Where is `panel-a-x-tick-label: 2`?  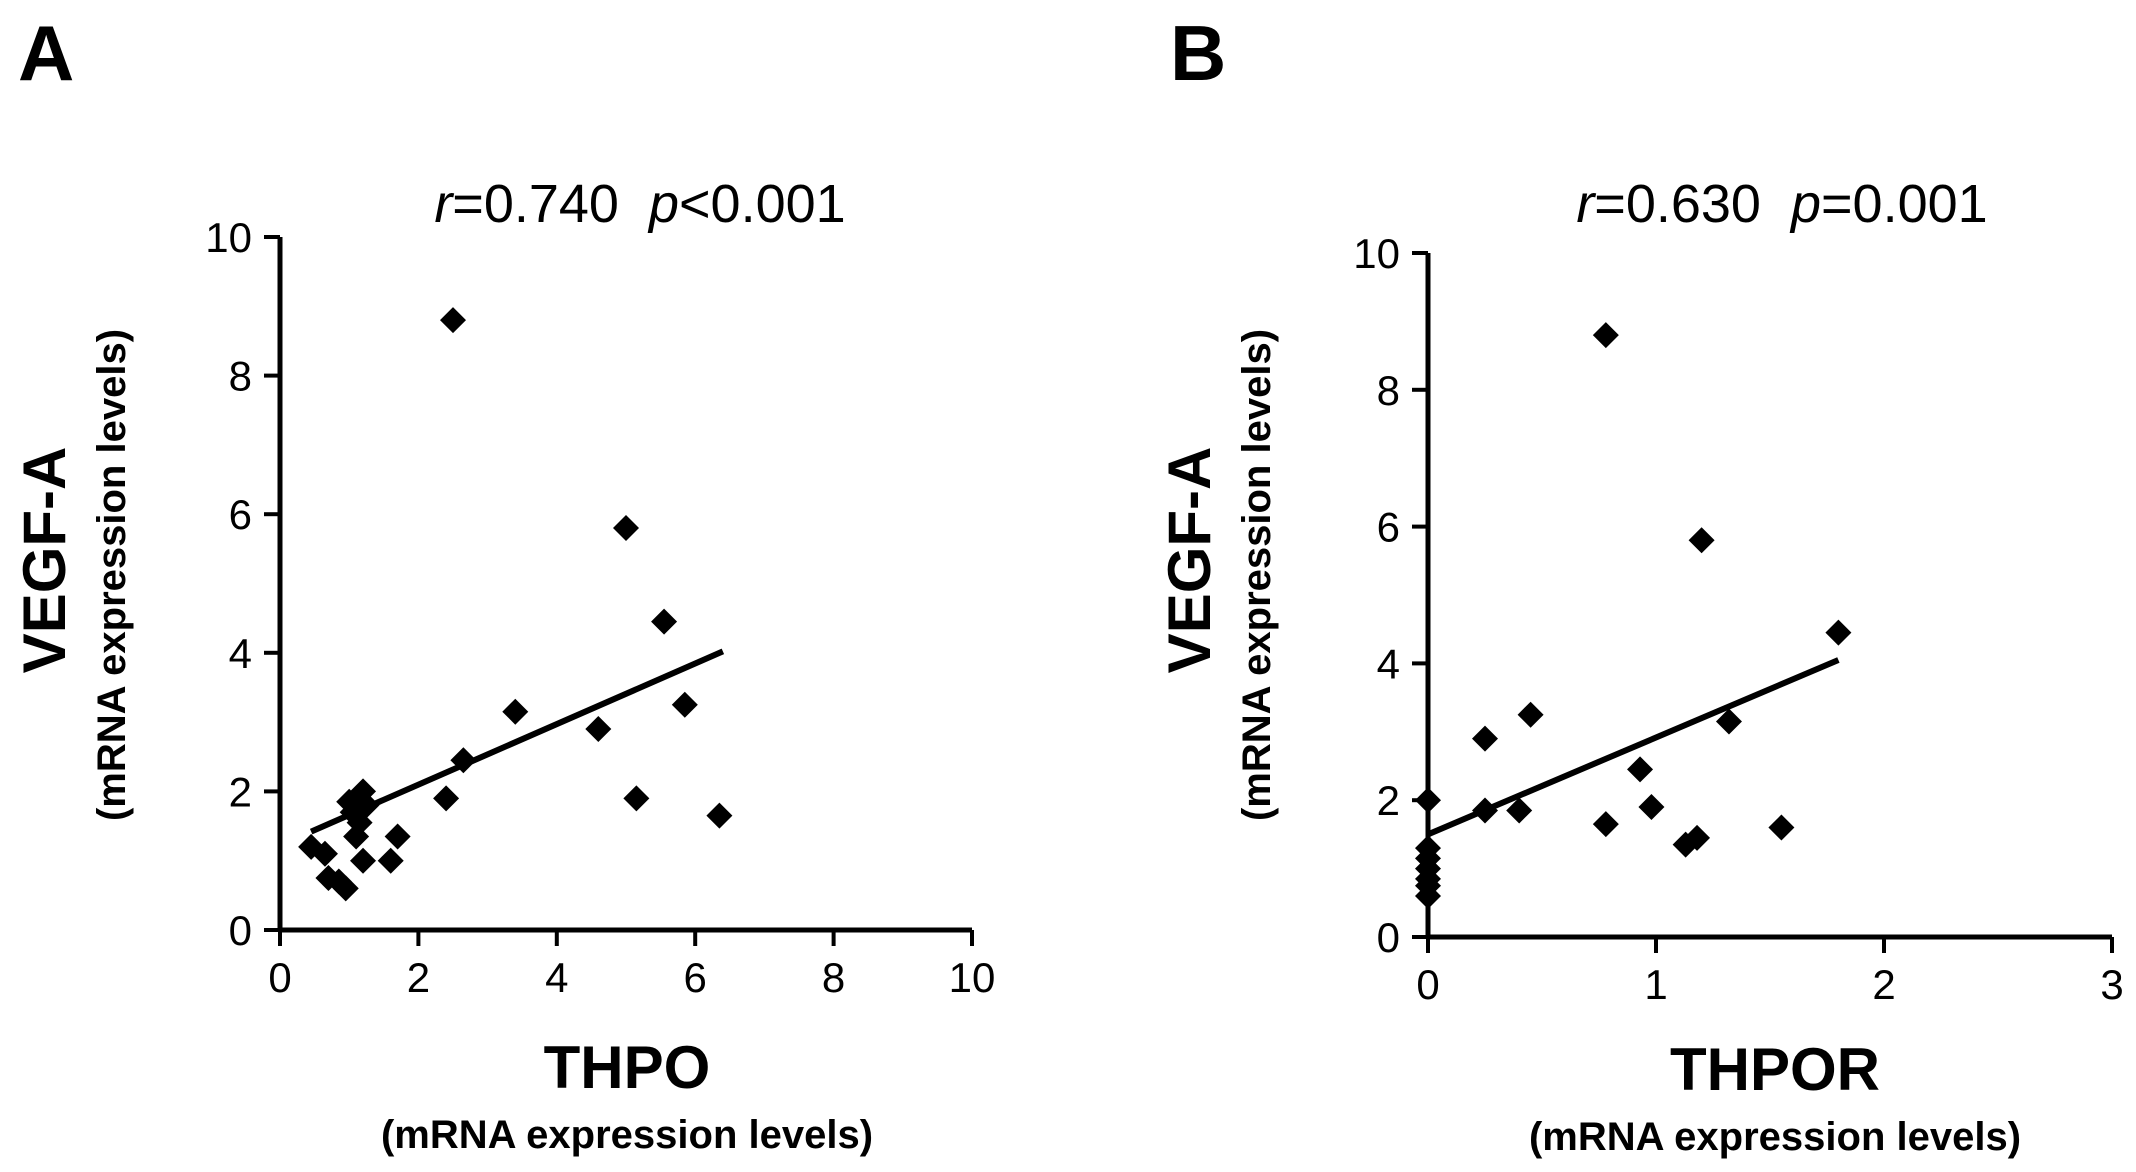 panel-a-x-tick-label: 2 is located at coordinates (418, 977).